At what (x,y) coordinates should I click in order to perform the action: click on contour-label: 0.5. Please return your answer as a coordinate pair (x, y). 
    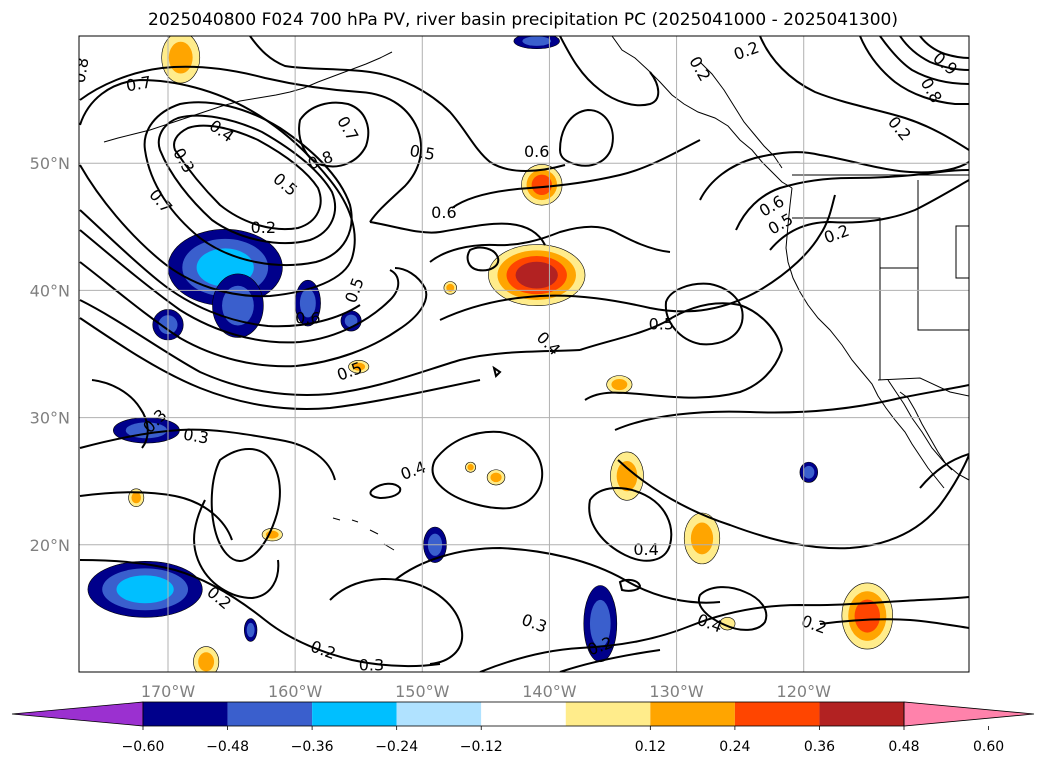
    Looking at the image, I should click on (661, 324).